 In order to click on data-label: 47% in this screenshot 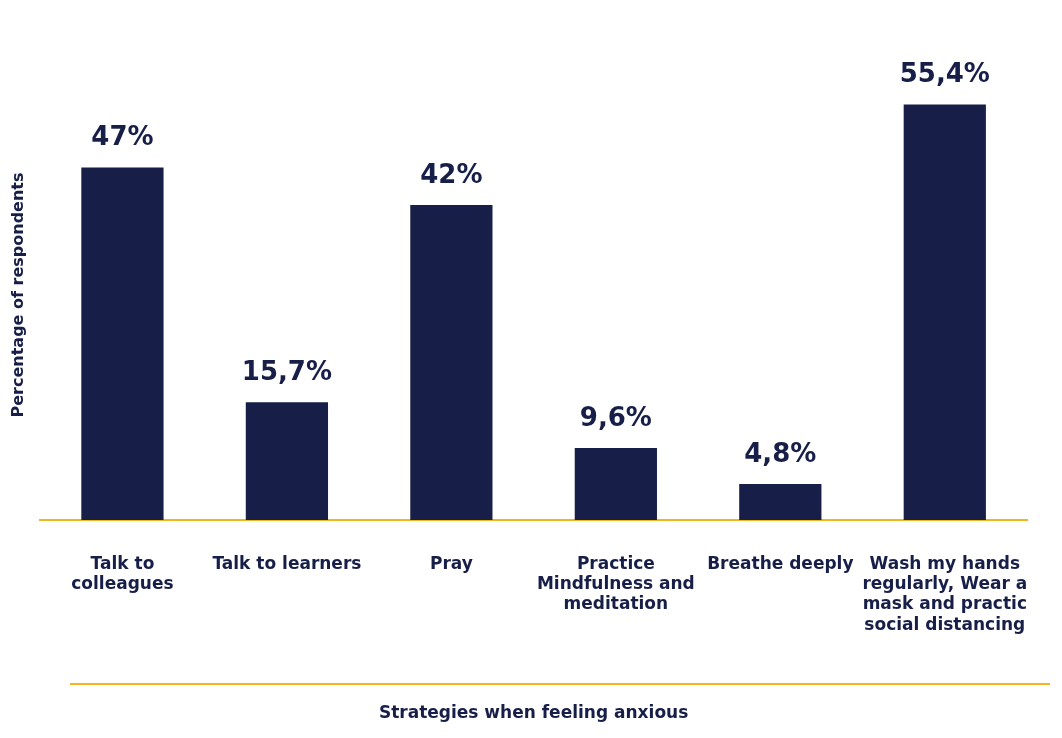, I will do `click(122, 136)`.